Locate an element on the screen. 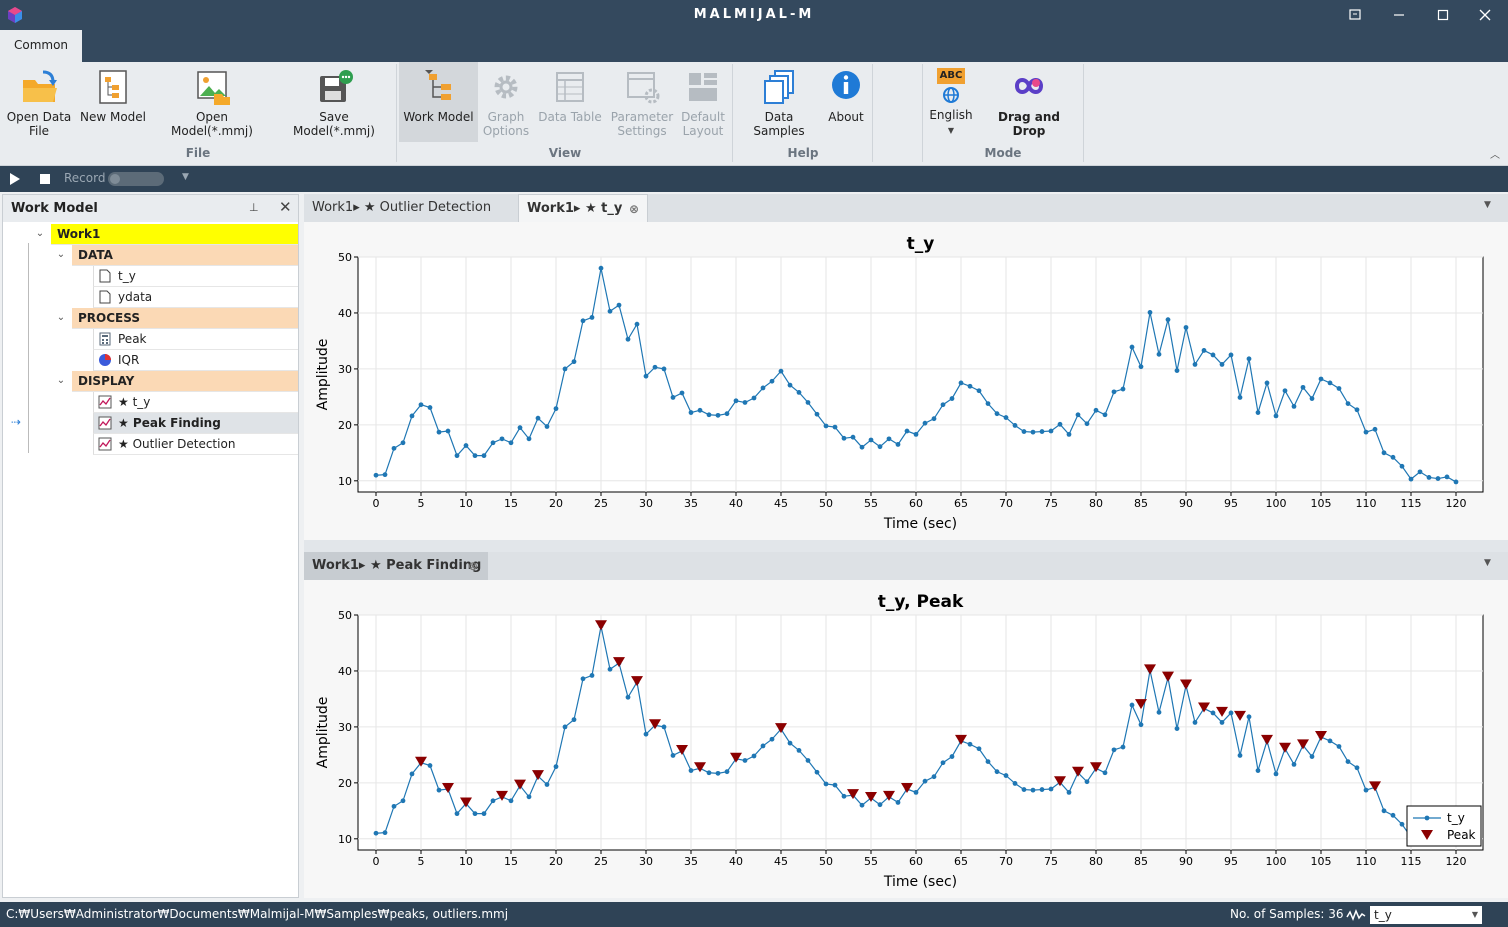  language-dropdown: ABC English ▼ is located at coordinates (951, 107).